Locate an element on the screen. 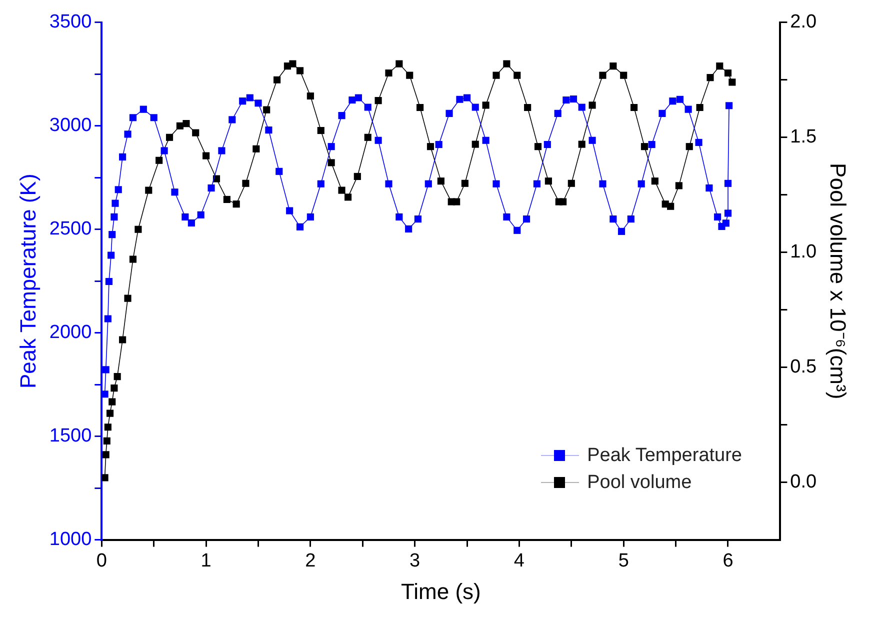 Image resolution: width=870 pixels, height=622 pixels. y-tick-label: 1500 is located at coordinates (70, 436).